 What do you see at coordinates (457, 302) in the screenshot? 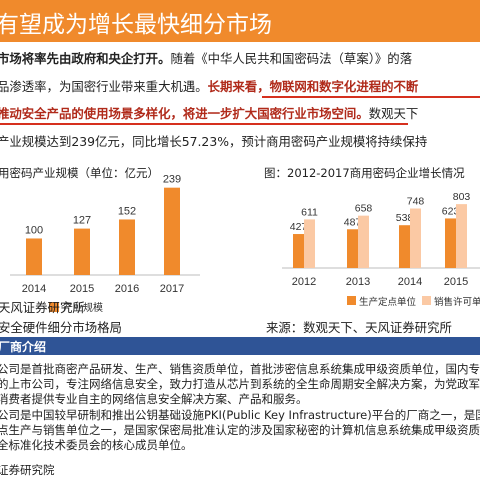
I see `legend-label: 销售许可单` at bounding box center [457, 302].